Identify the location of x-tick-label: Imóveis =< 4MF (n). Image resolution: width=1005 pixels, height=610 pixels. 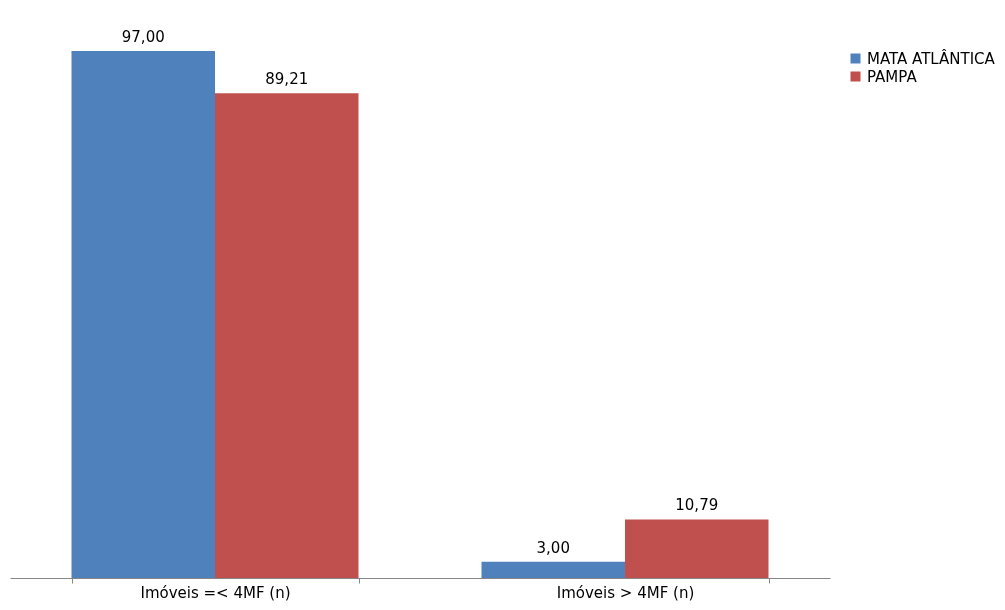
(215, 592).